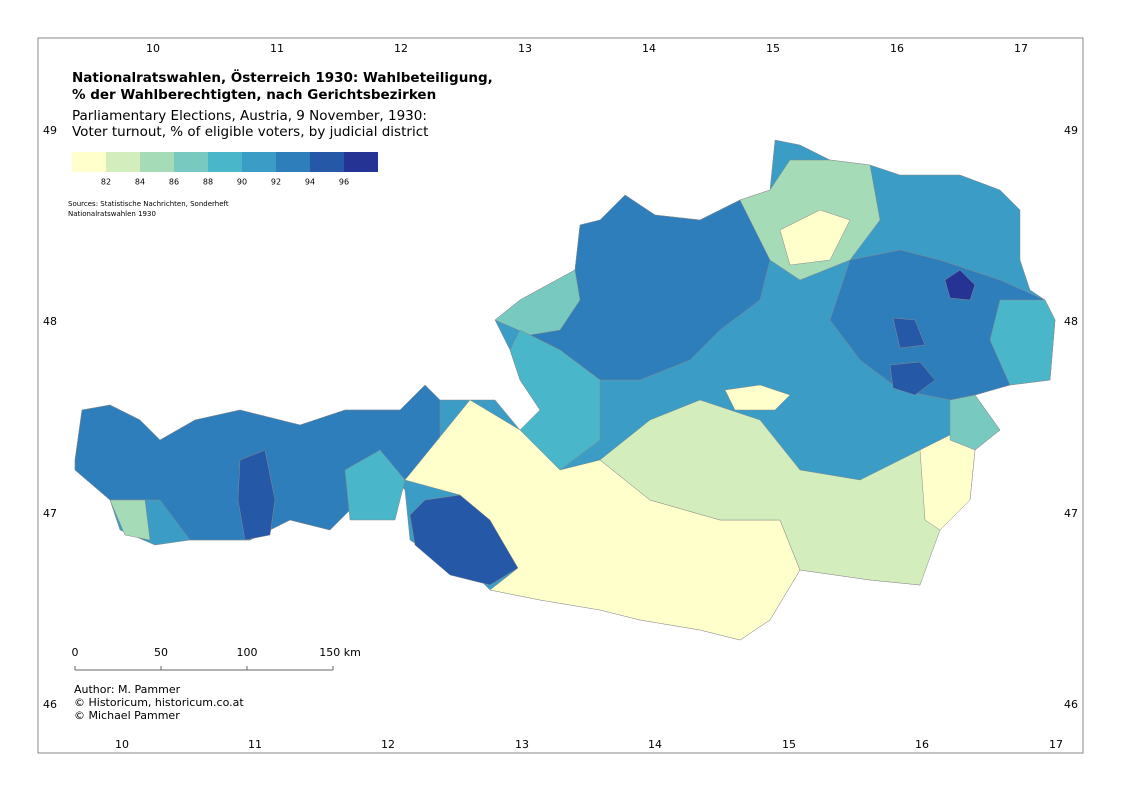 The image size is (1122, 793). What do you see at coordinates (130, 520) in the screenshot?
I see `region-vorarlberg-south` at bounding box center [130, 520].